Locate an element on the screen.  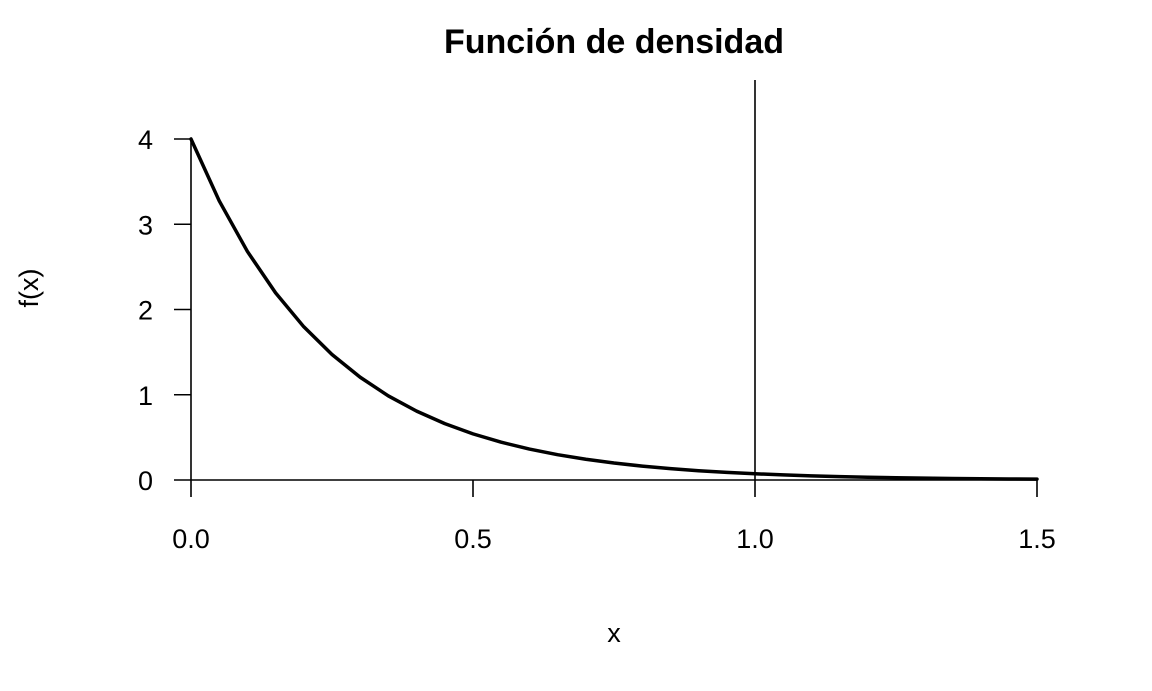
y-tick-label: 2 is located at coordinates (145, 311).